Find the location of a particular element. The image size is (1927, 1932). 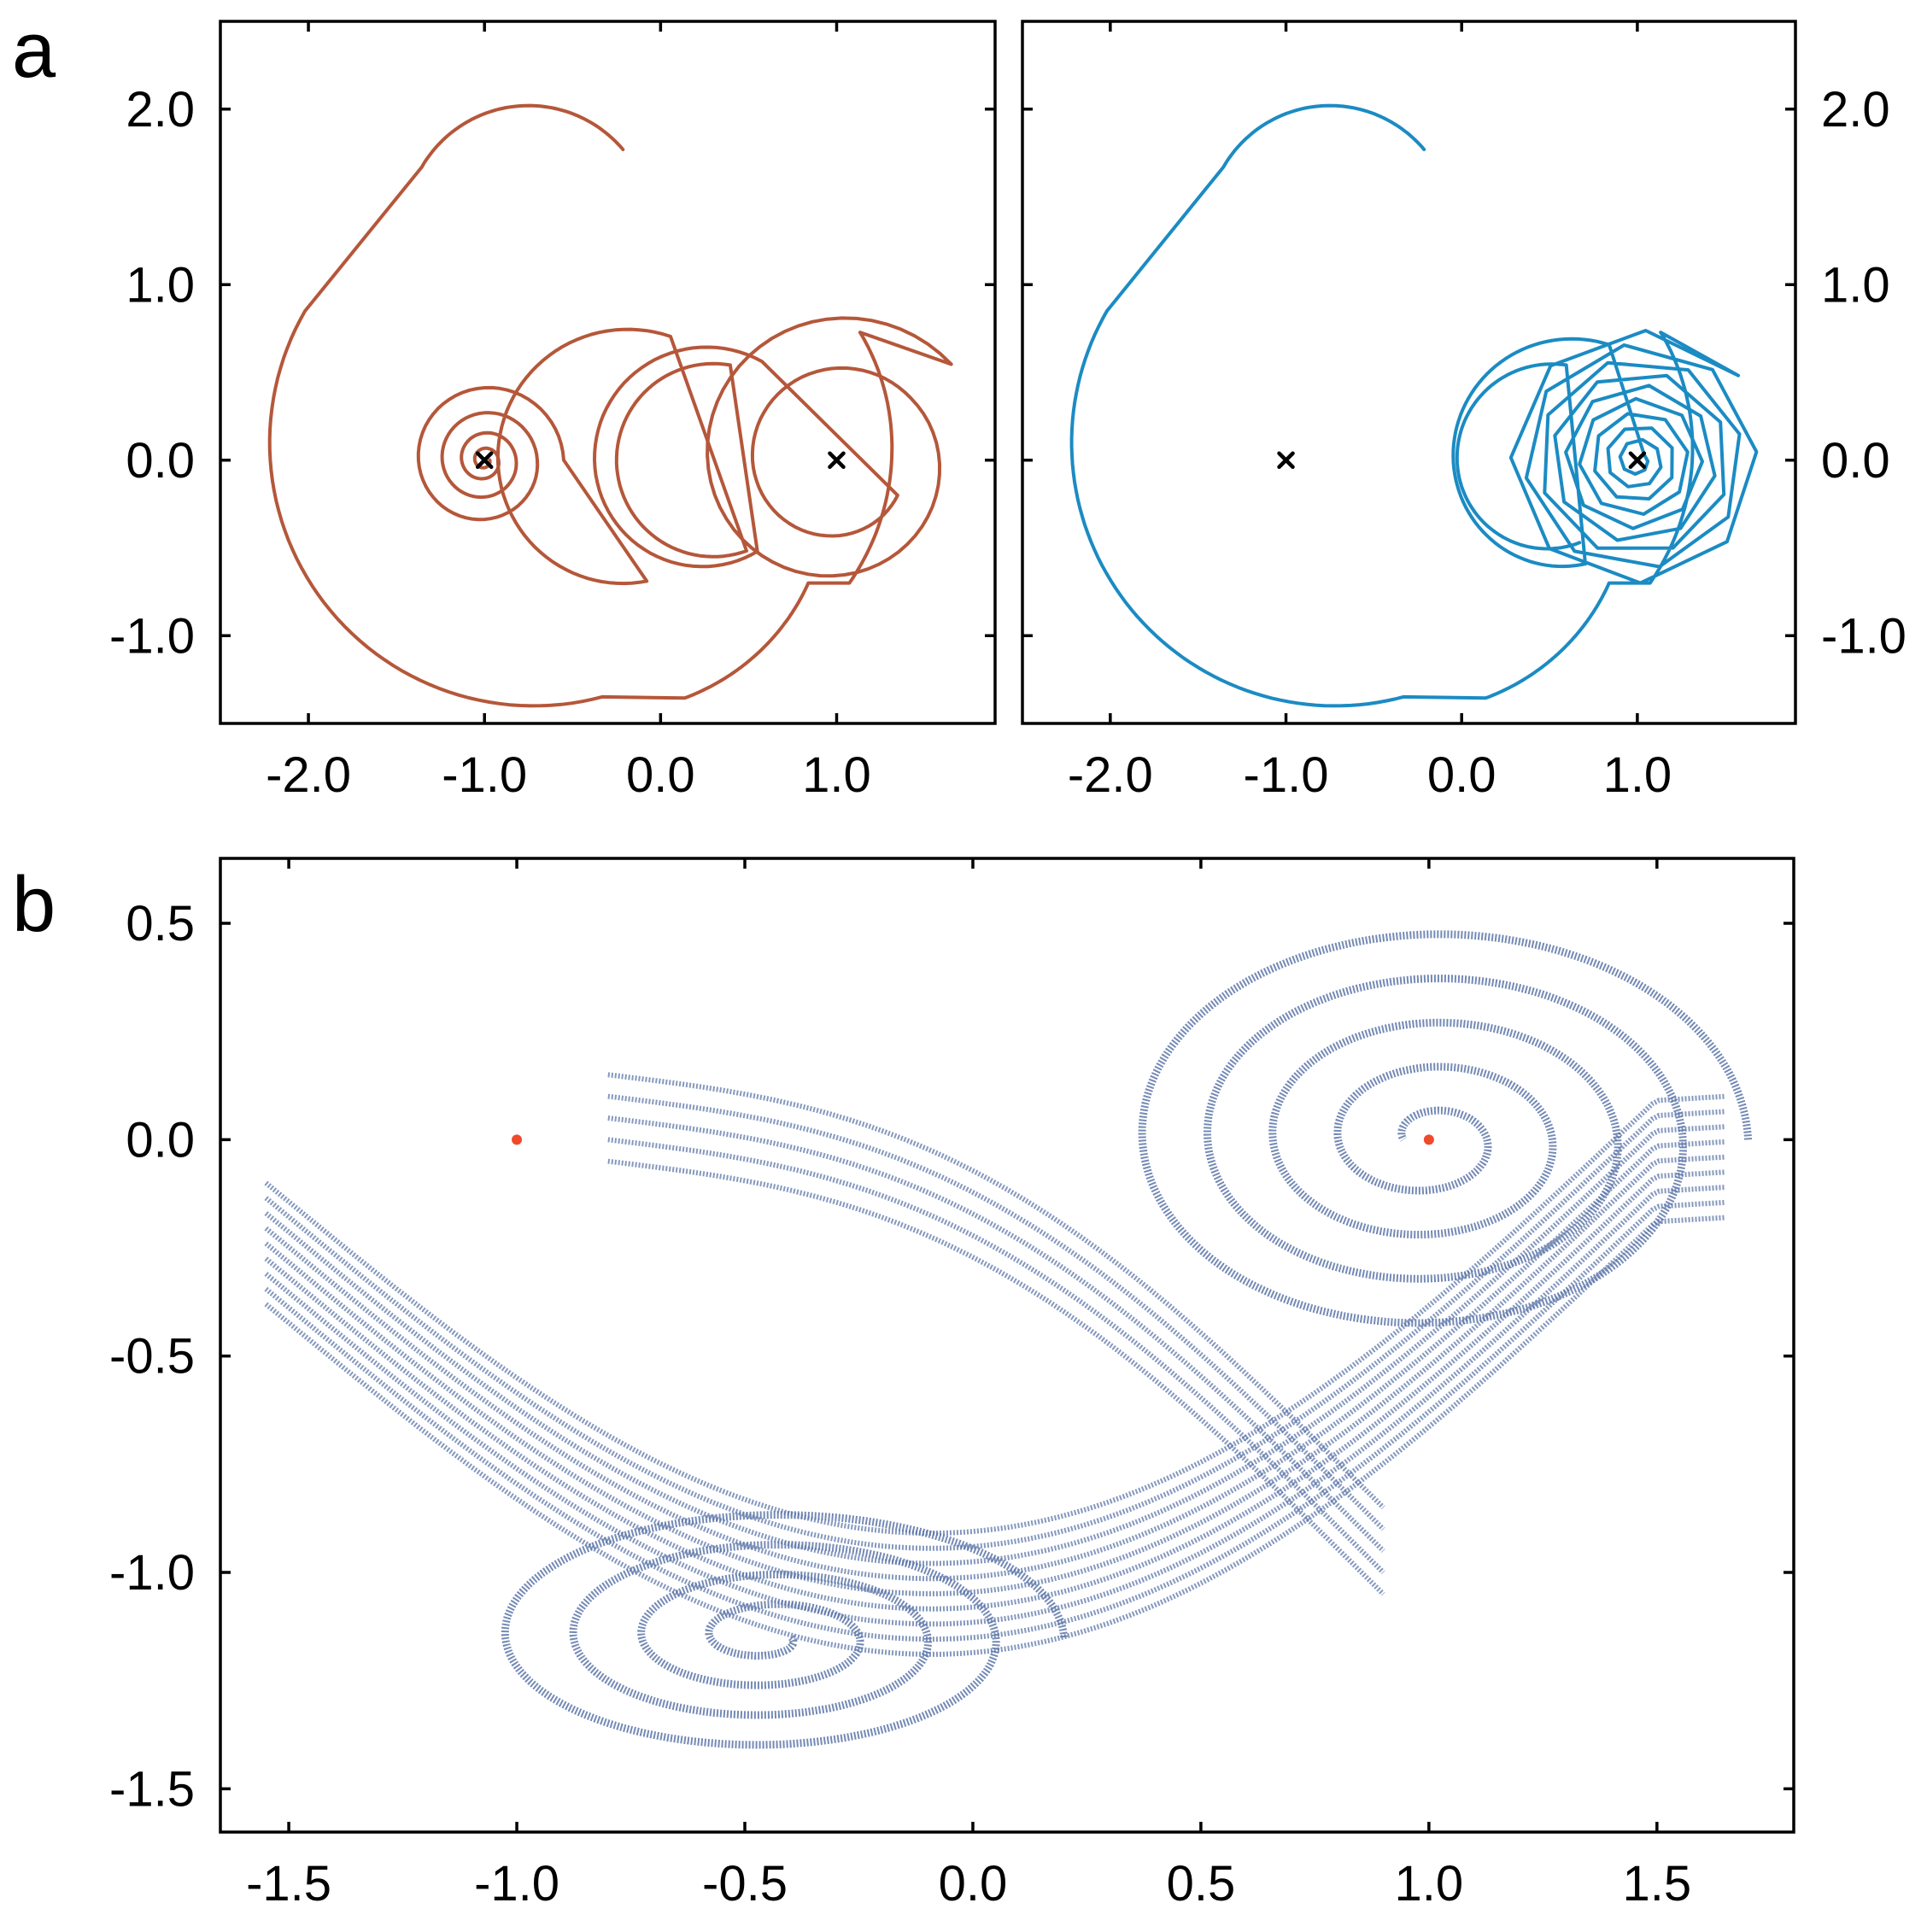

attractor-upper-spiral is located at coordinates (1445, 1128).